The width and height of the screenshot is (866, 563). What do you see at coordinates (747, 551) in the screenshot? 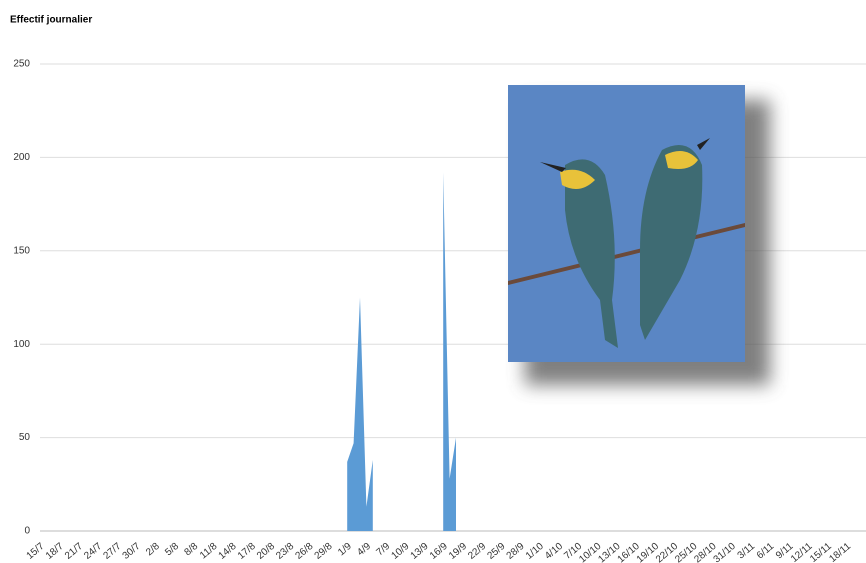
I see `x-tick-label: 3/11` at bounding box center [747, 551].